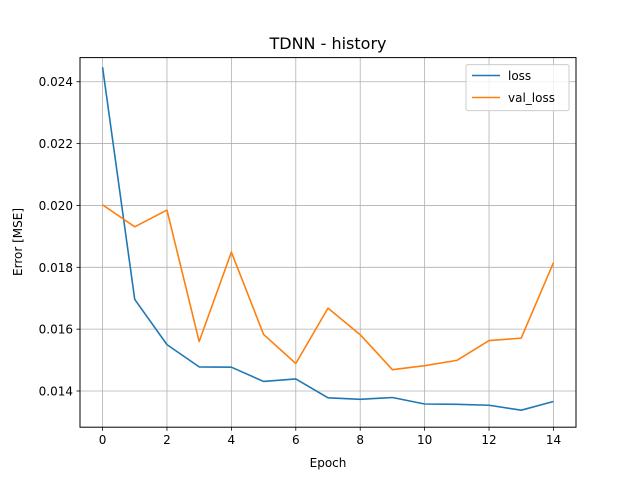  I want to click on y-axis-label: Error [MSE], so click(18, 242).